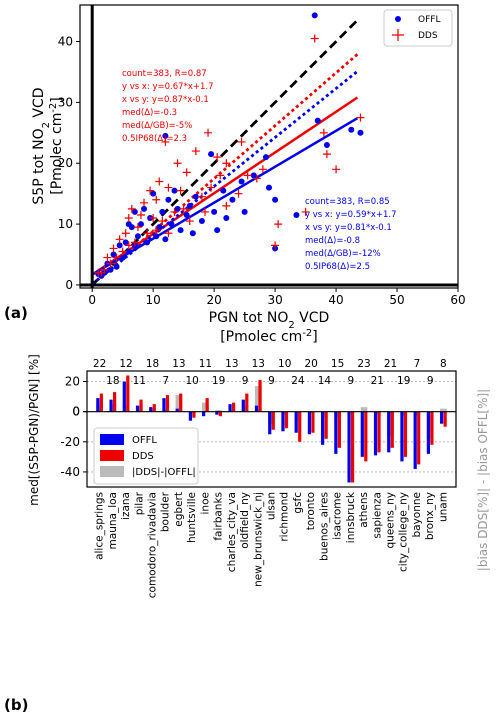 The height and width of the screenshot is (719, 500). I want to click on bar-legend-dds: DDS, so click(143, 456).